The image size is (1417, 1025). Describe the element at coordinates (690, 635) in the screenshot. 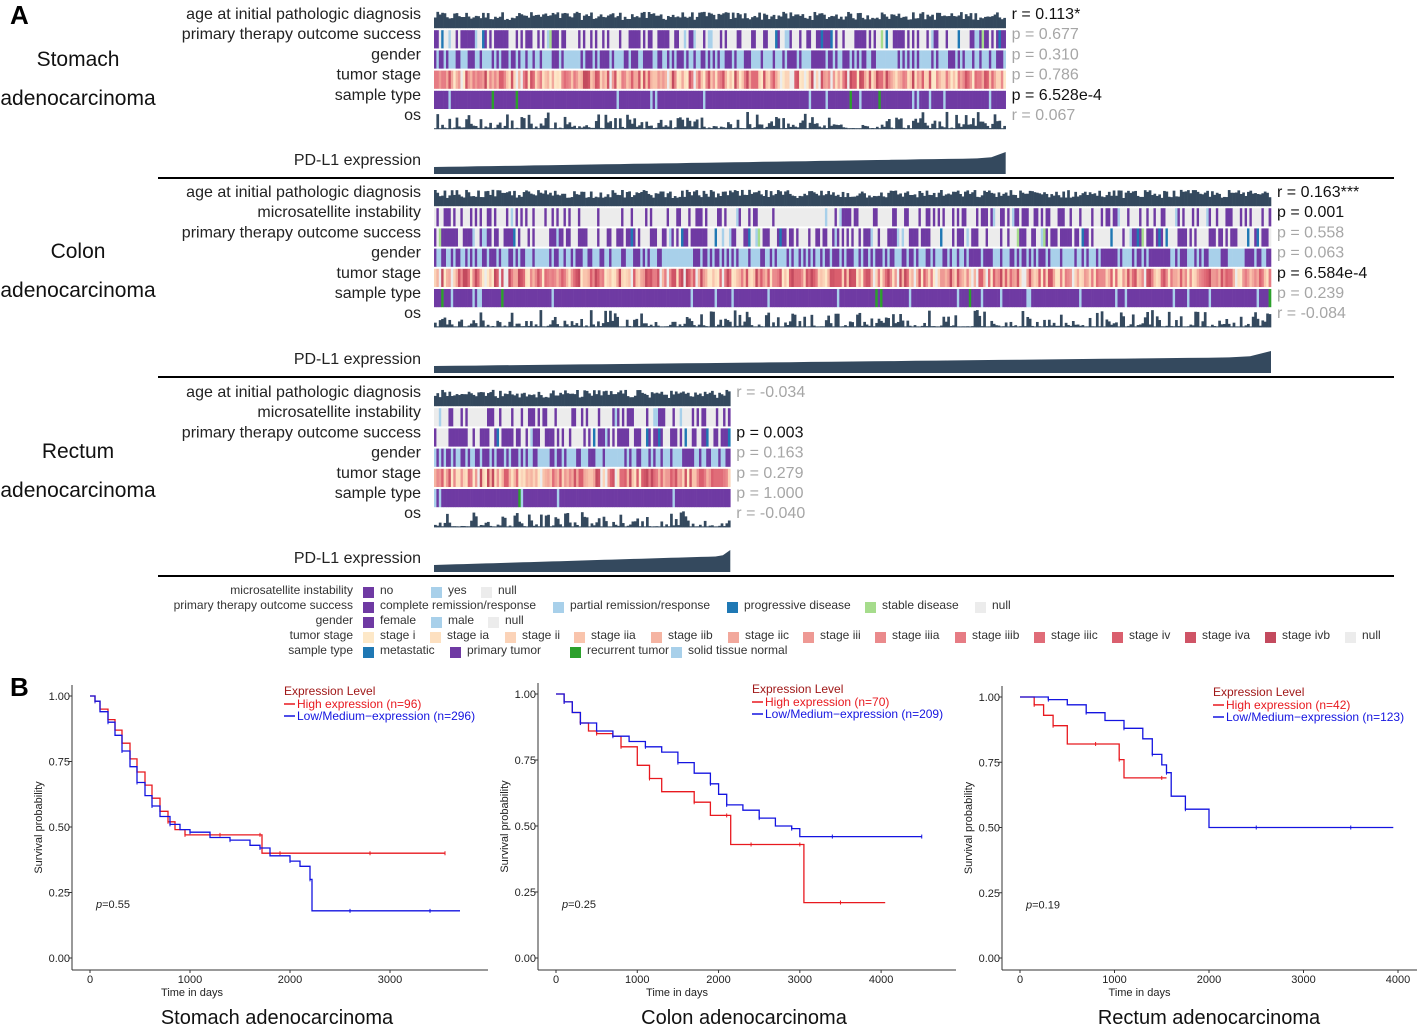

I see `legend-item-label: stage iib` at that location.